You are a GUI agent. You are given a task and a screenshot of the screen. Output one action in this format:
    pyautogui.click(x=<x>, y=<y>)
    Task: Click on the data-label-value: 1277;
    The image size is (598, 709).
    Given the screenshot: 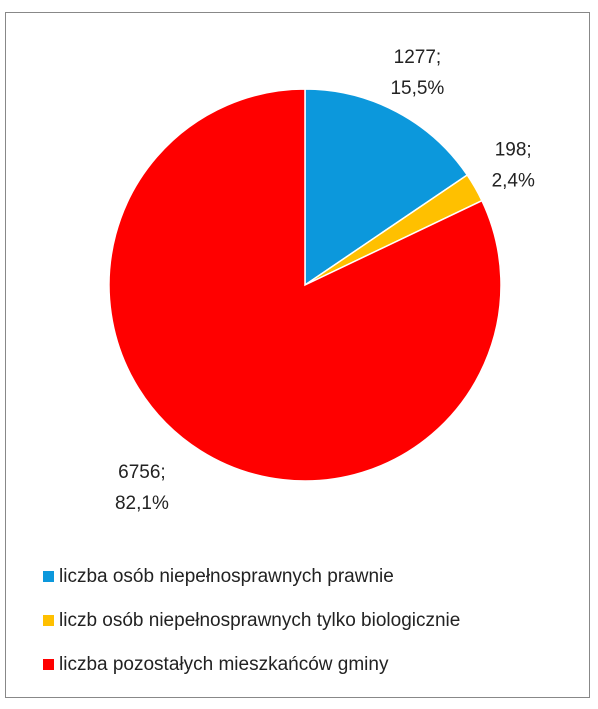 What is the action you would take?
    pyautogui.click(x=418, y=57)
    